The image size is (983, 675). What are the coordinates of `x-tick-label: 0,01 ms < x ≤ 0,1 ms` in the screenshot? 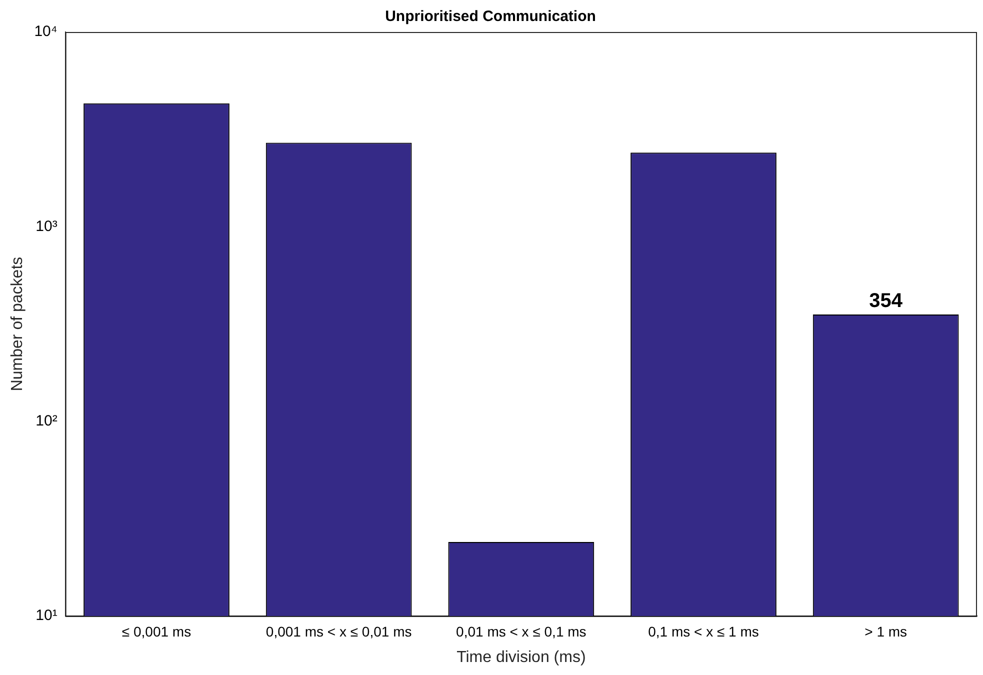 It's located at (521, 631).